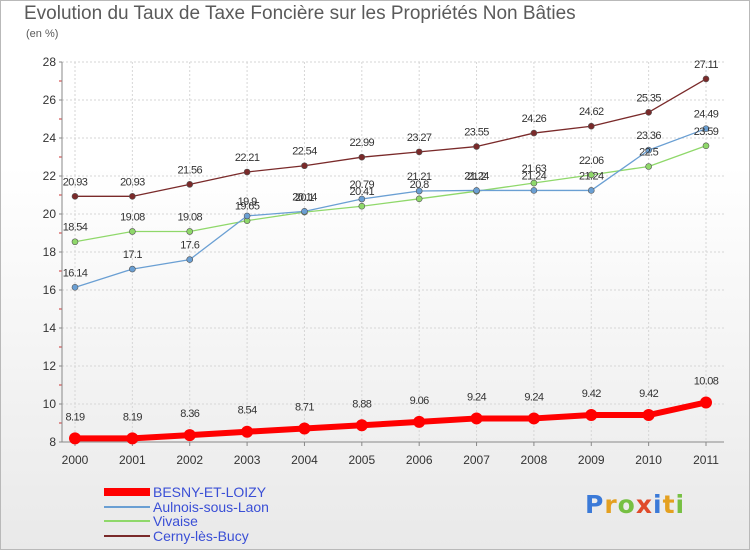 The width and height of the screenshot is (750, 550). Describe the element at coordinates (50, 290) in the screenshot. I see `y-tick-label: 16` at that location.